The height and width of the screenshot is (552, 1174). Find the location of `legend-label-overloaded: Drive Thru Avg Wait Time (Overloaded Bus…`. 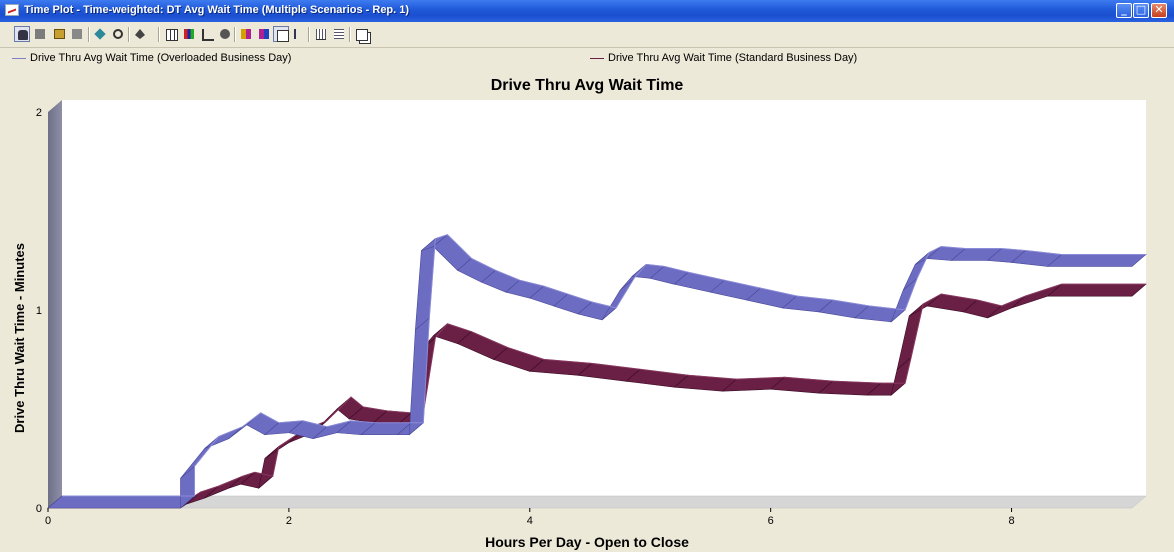

legend-label-overloaded: Drive Thru Avg Wait Time (Overloaded Bus… is located at coordinates (161, 58).